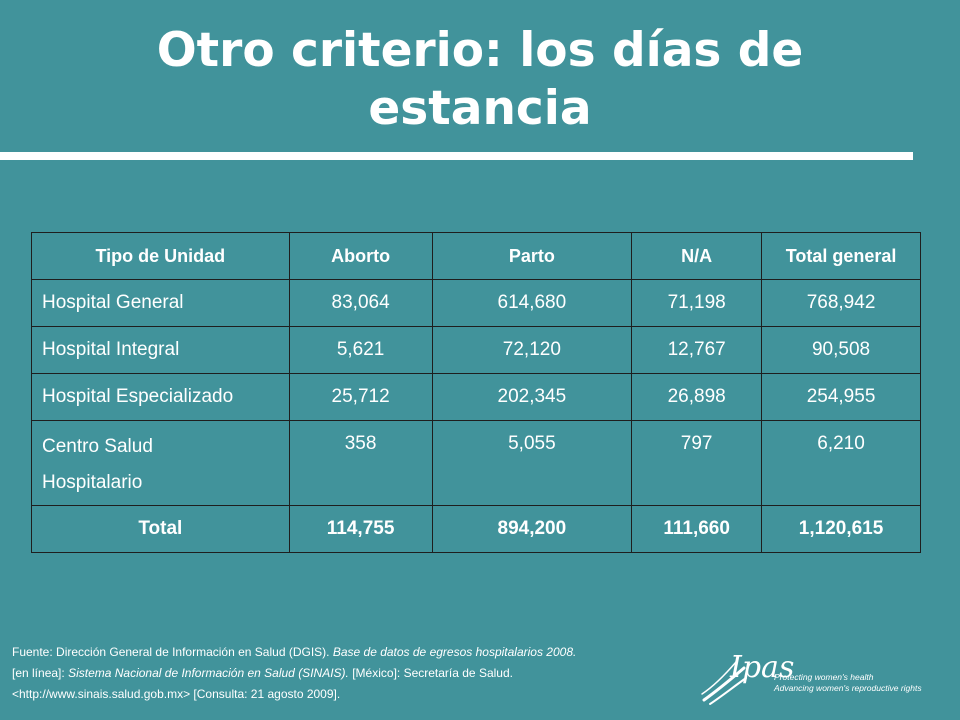 The width and height of the screenshot is (960, 720). I want to click on cell-na: 26,898, so click(697, 397).